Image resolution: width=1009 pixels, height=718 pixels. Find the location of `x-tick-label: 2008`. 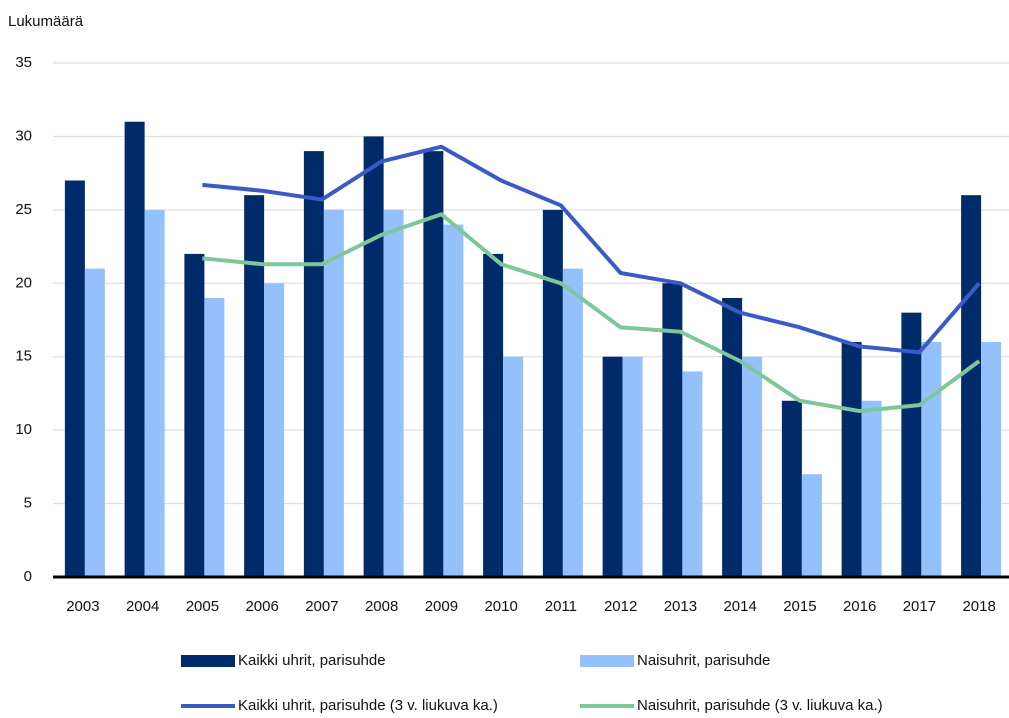

x-tick-label: 2008 is located at coordinates (381, 606).